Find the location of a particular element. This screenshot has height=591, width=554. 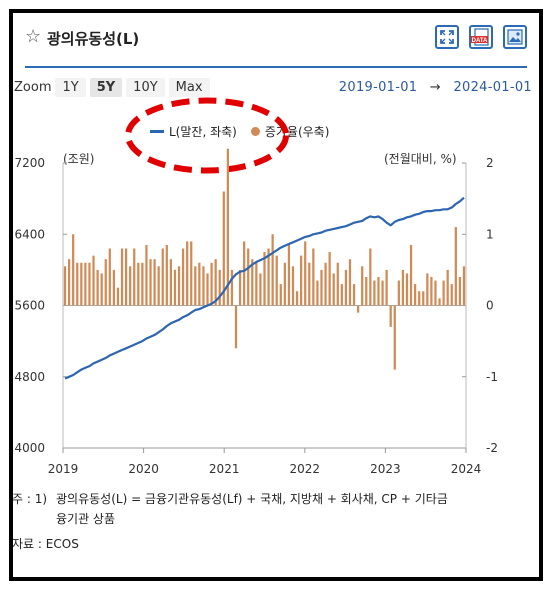

legend-bar-label: 증가율(우축) is located at coordinates (297, 132).